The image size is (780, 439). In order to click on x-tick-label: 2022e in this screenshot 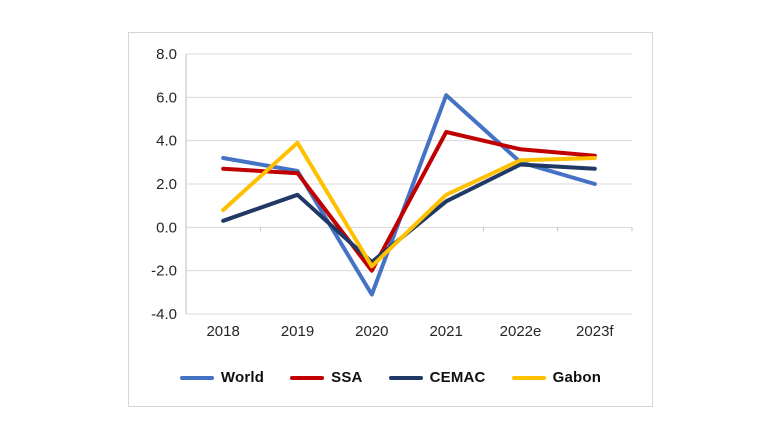, I will do `click(521, 331)`.